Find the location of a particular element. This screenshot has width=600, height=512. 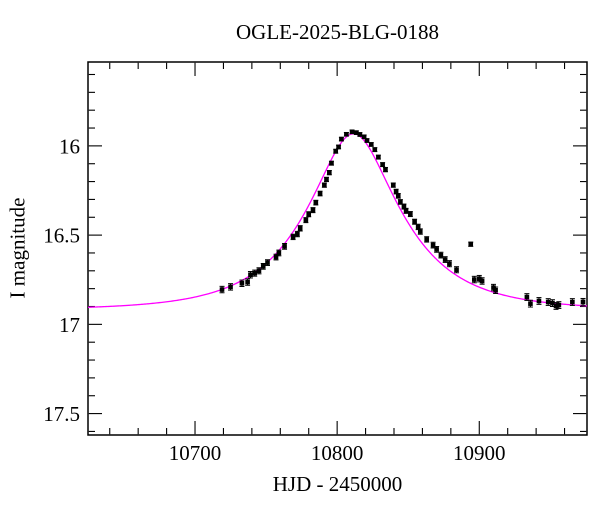

y-tick-label: 16.5 is located at coordinates (61, 236).